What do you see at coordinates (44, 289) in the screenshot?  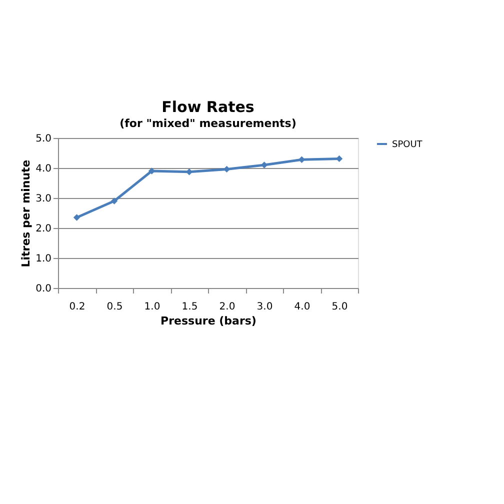 I see `y-tick-label: 0.0` at bounding box center [44, 289].